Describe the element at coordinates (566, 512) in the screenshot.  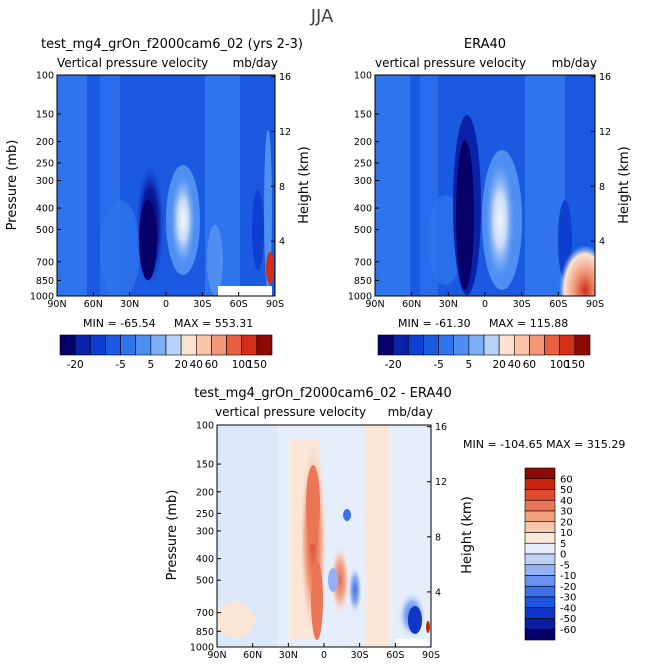
I see `colorbar-diff-label: 30` at that location.